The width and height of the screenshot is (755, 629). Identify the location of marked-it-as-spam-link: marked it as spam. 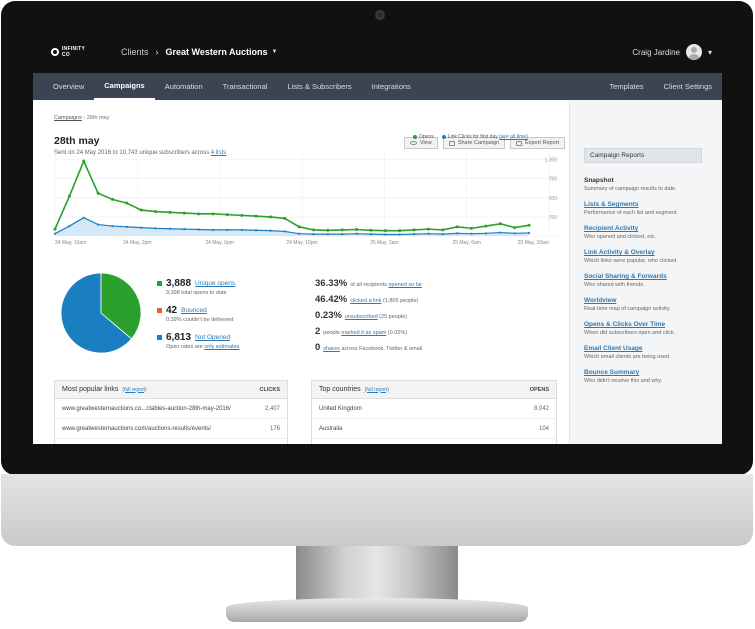
(364, 333).